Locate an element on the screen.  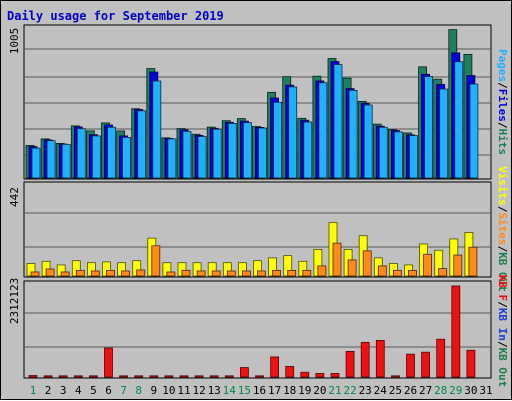
day-label-13: 13 is located at coordinates (214, 390).